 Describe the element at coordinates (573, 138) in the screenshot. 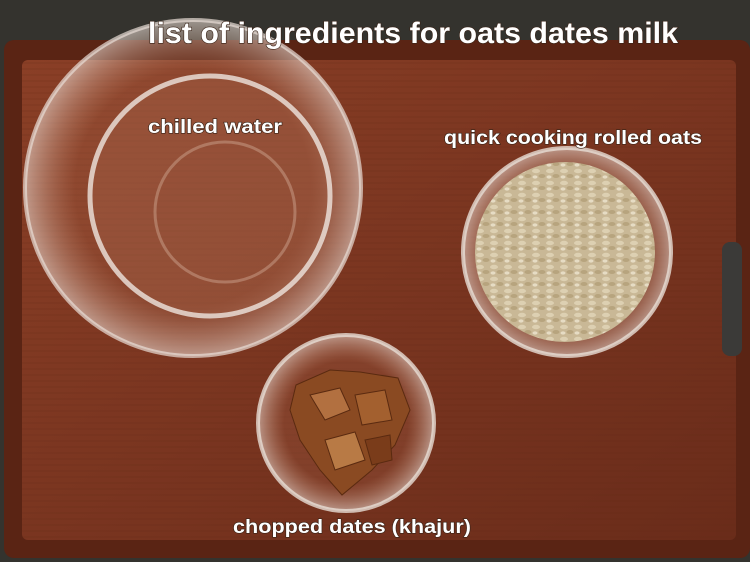

I see `label: quick cooking rolled oats` at that location.